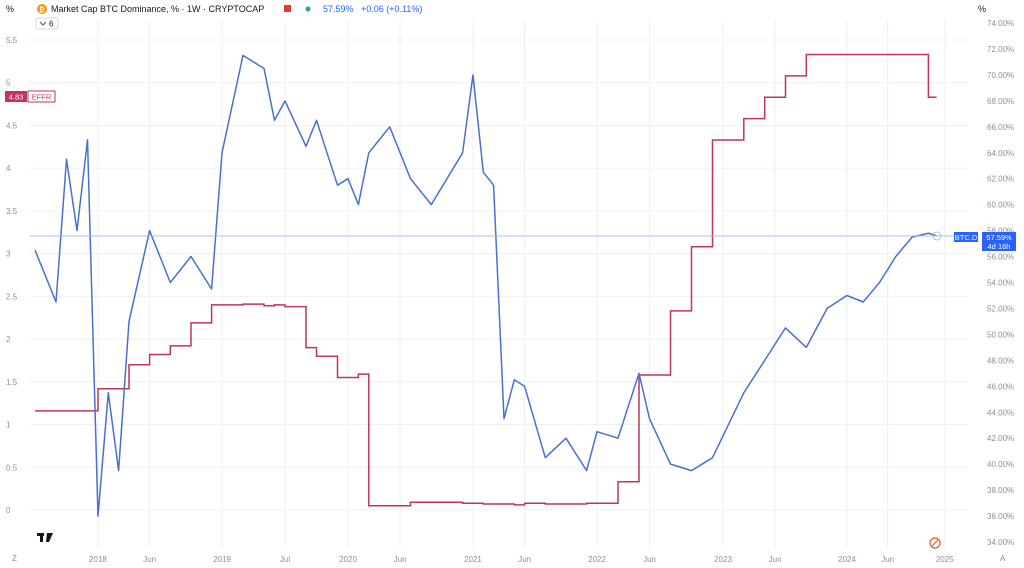  What do you see at coordinates (723, 559) in the screenshot?
I see `time-axis-tick: 2023` at bounding box center [723, 559].